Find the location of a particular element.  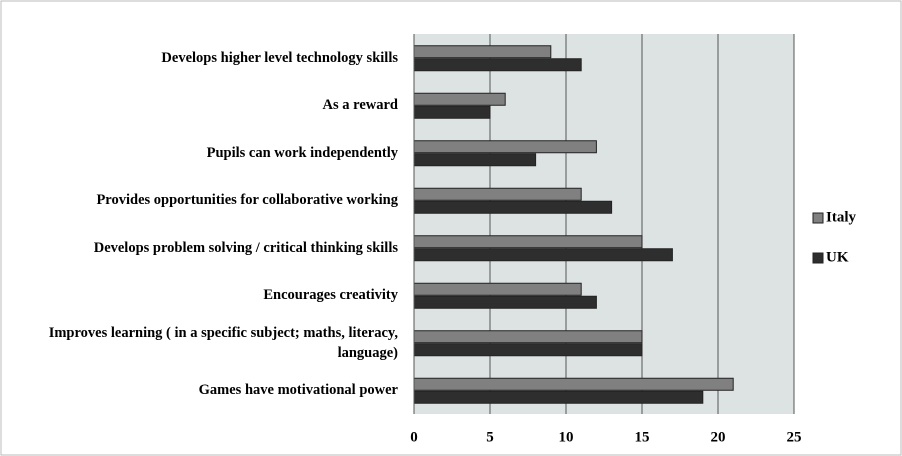

x-tick-label: 5 is located at coordinates (490, 437).